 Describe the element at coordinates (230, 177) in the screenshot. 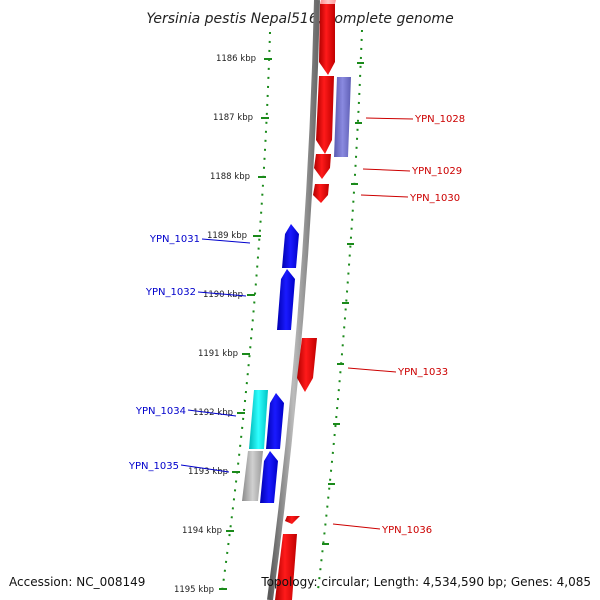

I see `kbp-label: 1188 kbp` at that location.